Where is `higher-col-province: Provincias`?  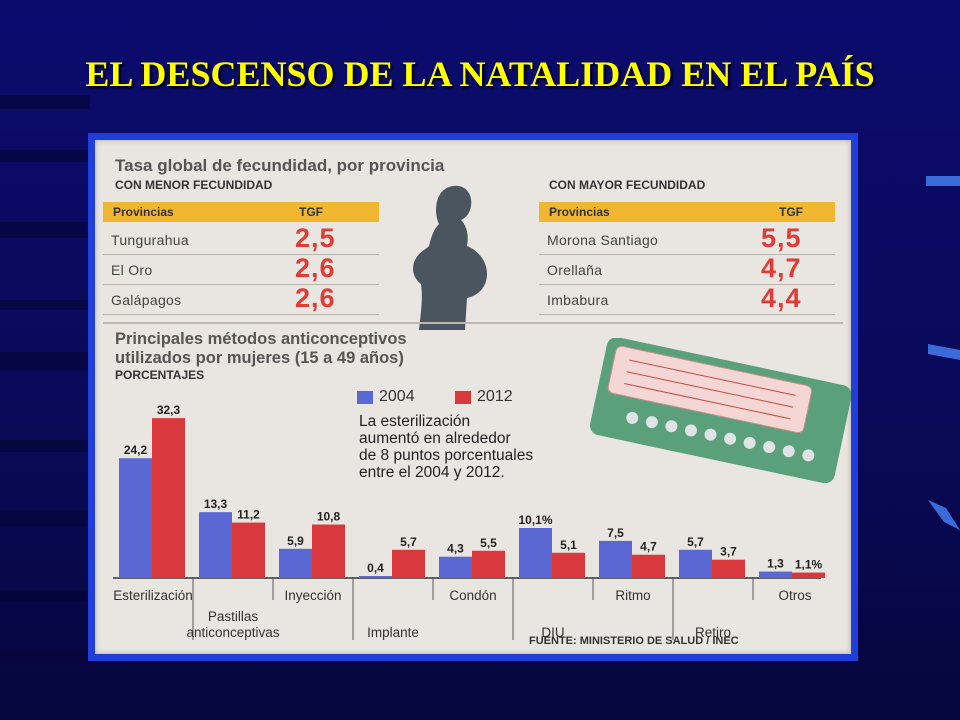
higher-col-province: Provincias is located at coordinates (579, 212).